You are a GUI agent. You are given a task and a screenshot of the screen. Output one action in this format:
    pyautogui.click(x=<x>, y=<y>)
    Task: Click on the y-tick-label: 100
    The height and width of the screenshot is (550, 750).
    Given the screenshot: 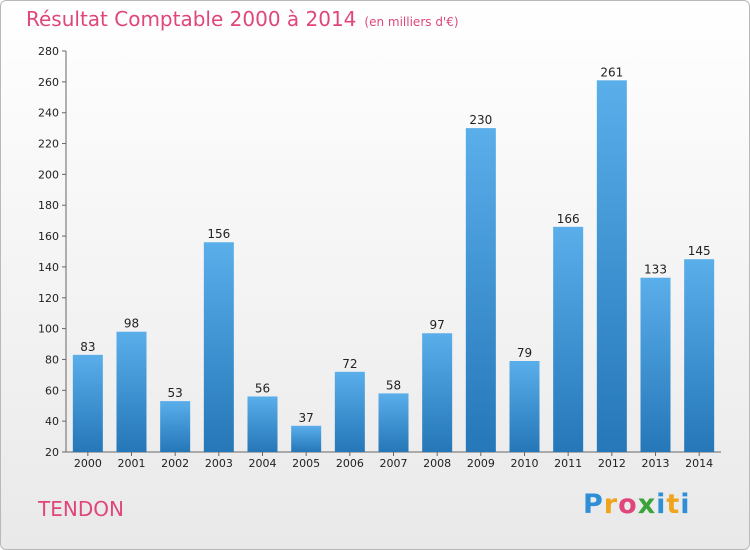 What is the action you would take?
    pyautogui.click(x=48, y=329)
    